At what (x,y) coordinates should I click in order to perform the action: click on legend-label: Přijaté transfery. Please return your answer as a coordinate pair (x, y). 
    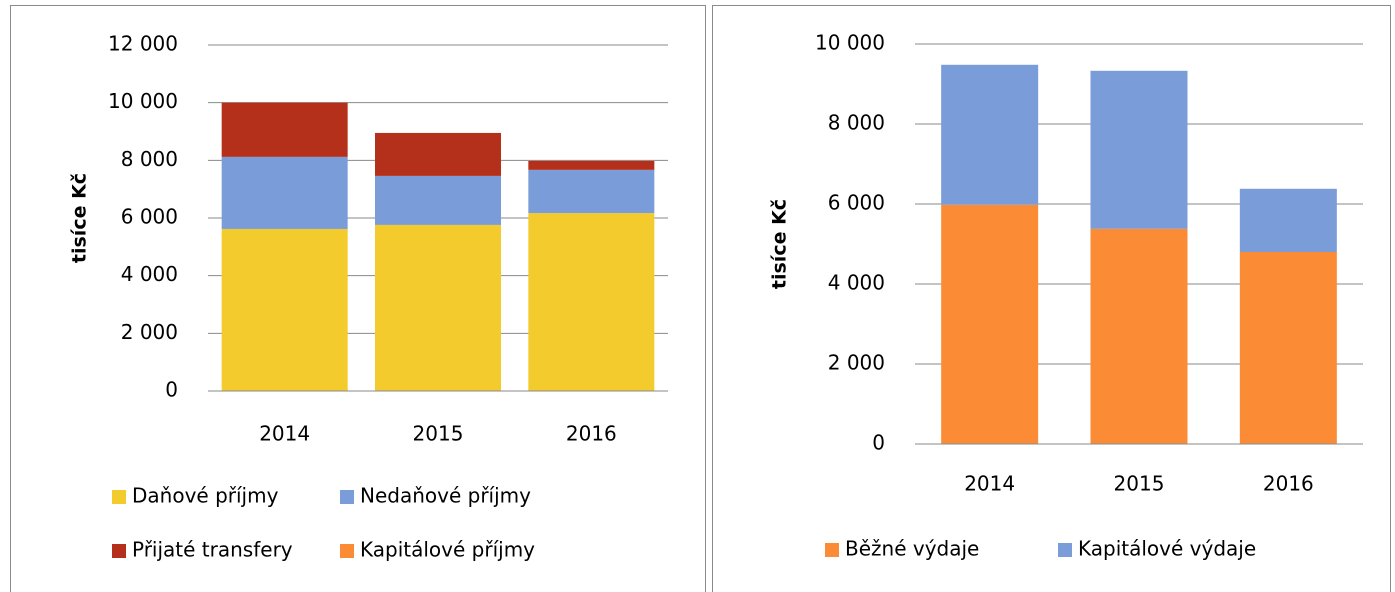
    Looking at the image, I should click on (212, 550).